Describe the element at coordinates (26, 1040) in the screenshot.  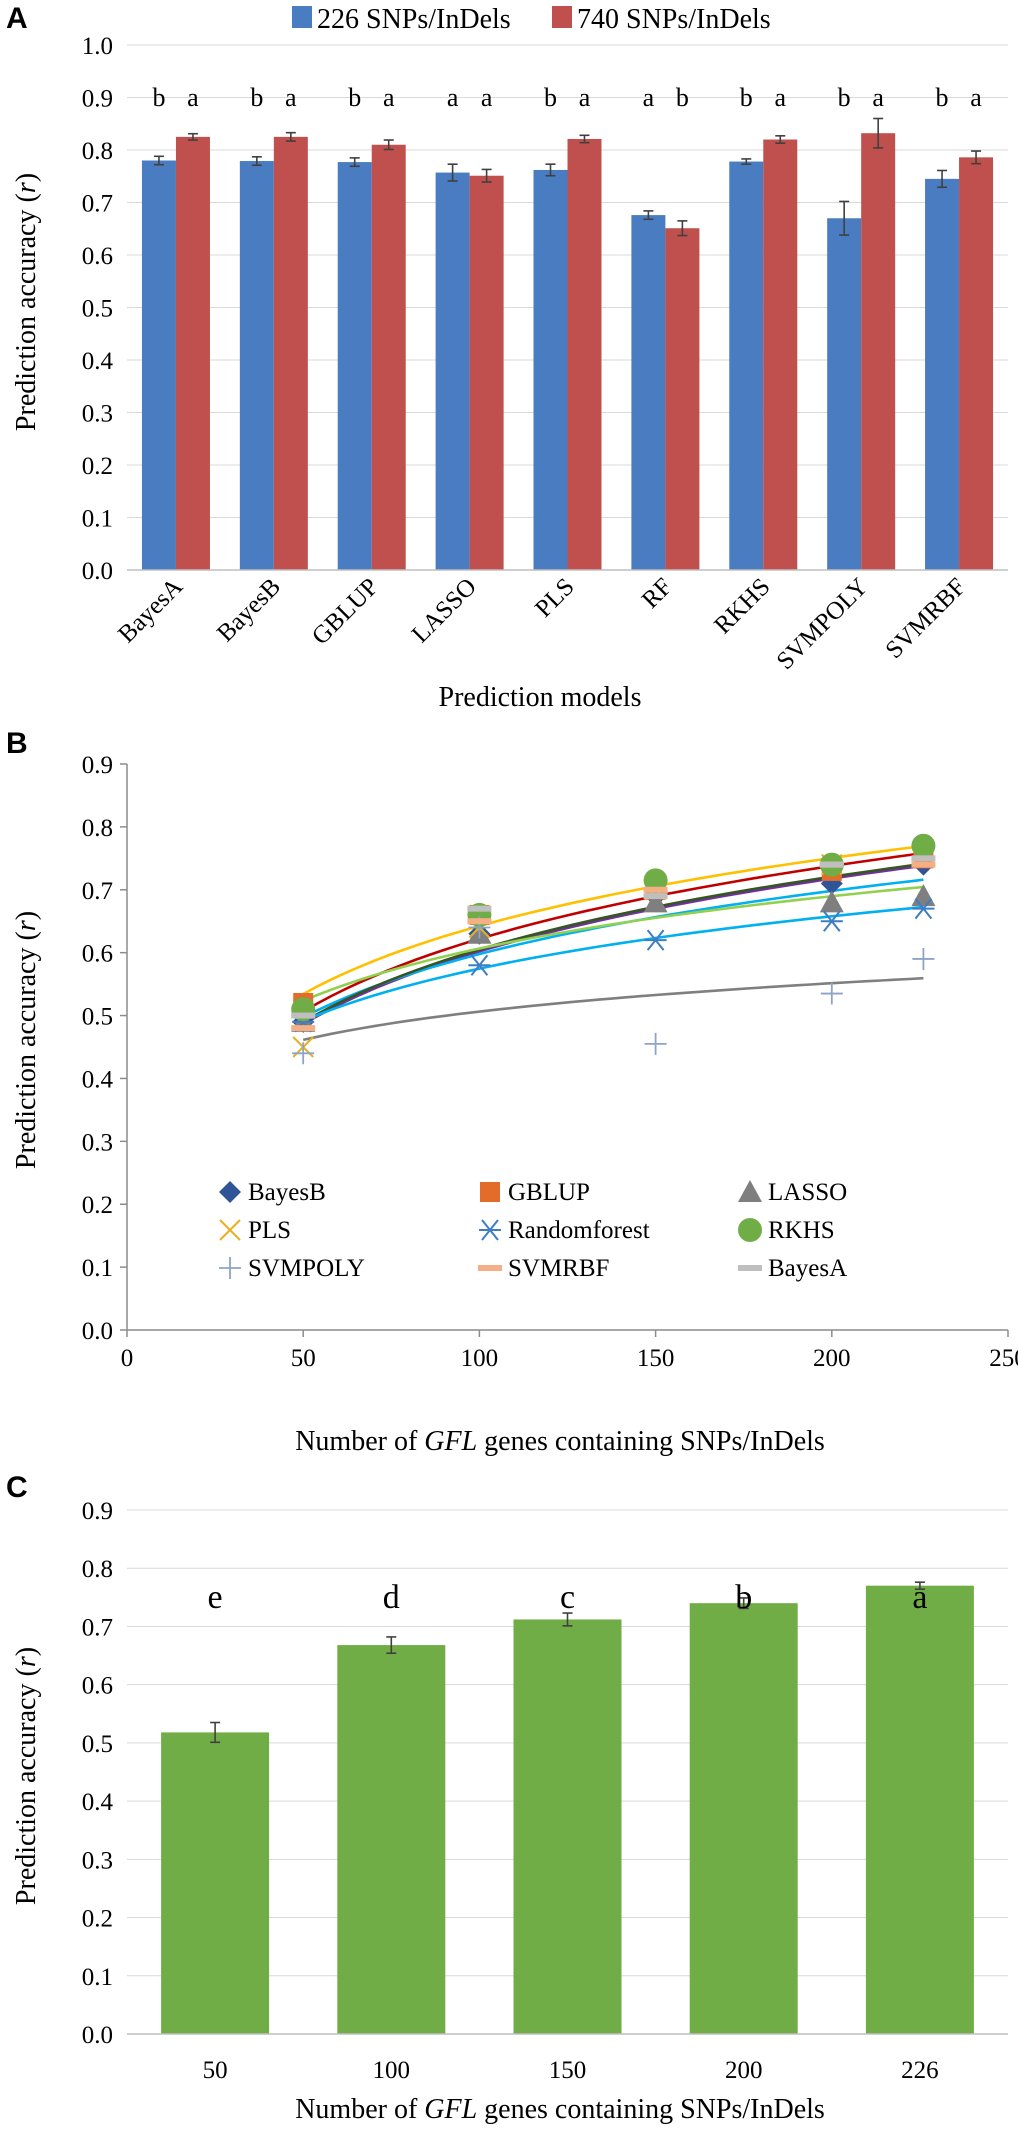
I see `panel-b-y-axis-title: Prediction accuracy (r)` at that location.